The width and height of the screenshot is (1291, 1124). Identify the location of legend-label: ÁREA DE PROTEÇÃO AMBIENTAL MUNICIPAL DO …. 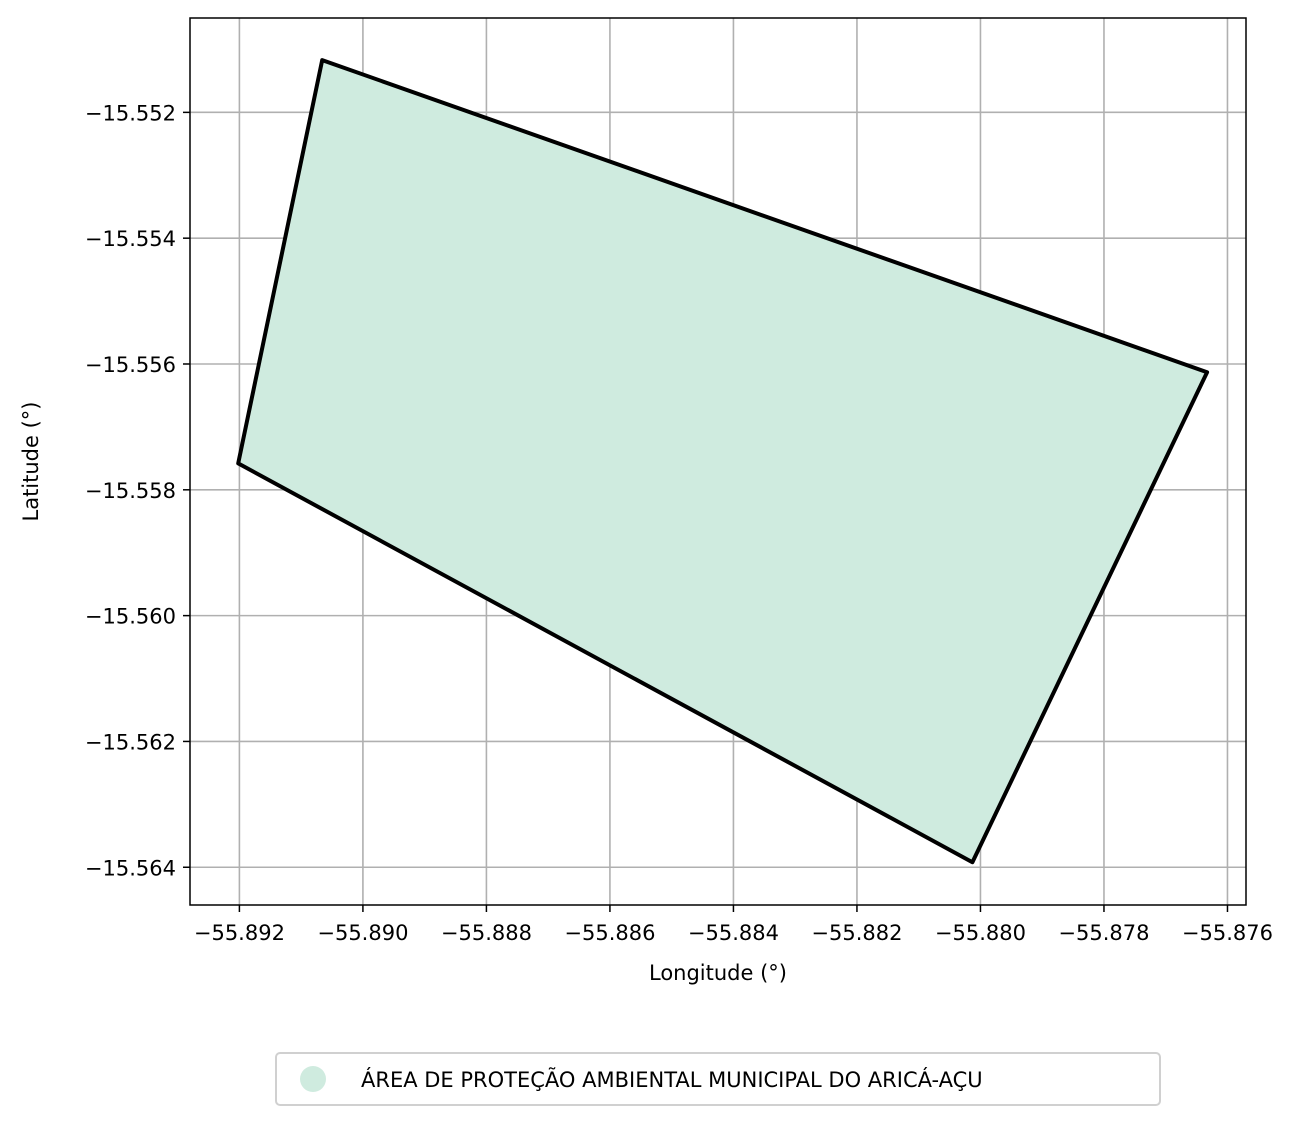
(672, 1079).